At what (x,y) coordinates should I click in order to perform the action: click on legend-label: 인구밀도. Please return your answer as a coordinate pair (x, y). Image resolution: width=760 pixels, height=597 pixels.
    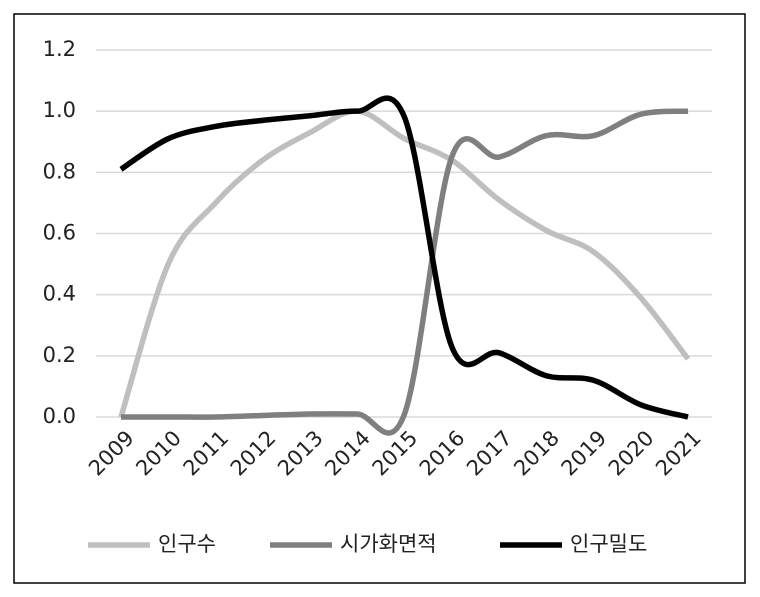
    Looking at the image, I should click on (608, 544).